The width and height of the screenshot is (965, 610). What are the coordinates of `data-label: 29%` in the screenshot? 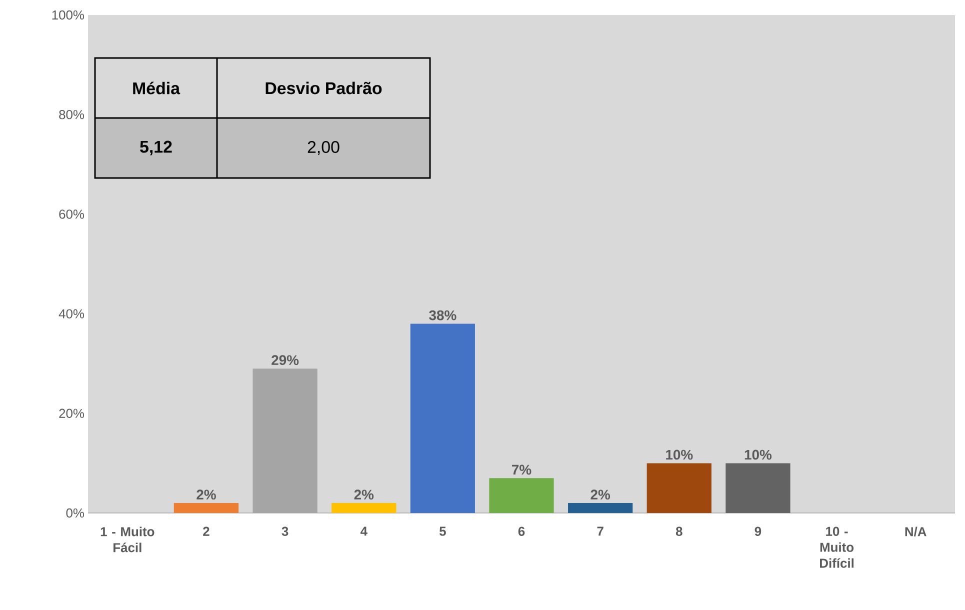 It's located at (285, 360).